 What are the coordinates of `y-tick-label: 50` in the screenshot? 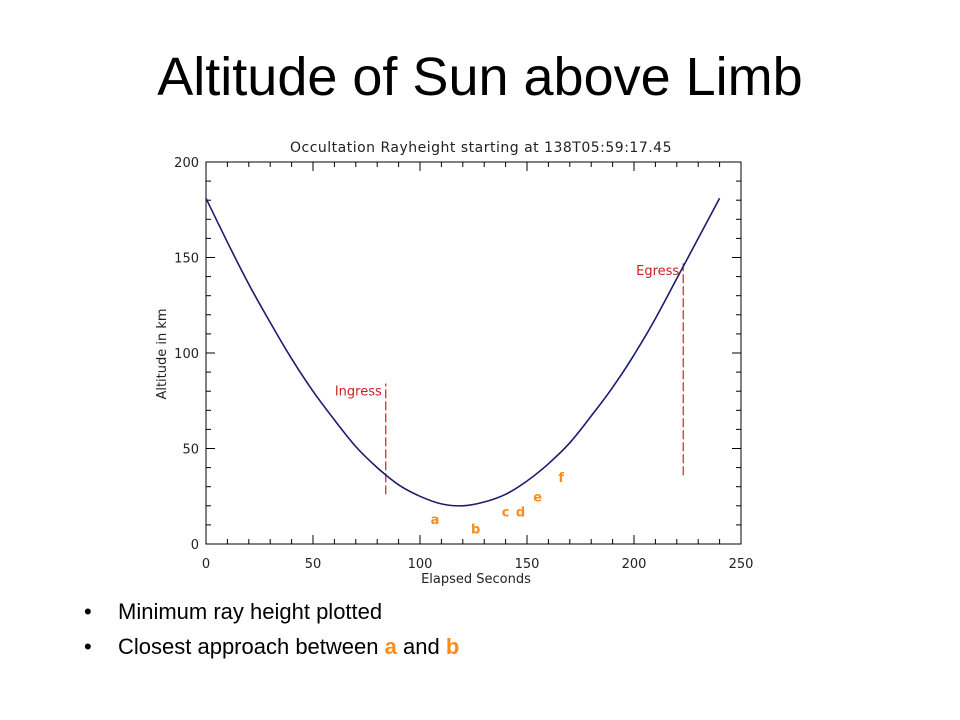 It's located at (190, 450).